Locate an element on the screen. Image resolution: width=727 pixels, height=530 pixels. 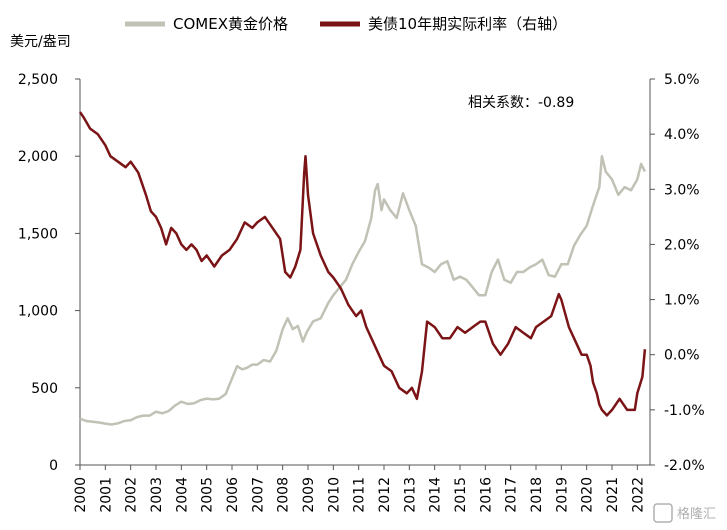
x-tick-label: 2020 is located at coordinates (588, 495).